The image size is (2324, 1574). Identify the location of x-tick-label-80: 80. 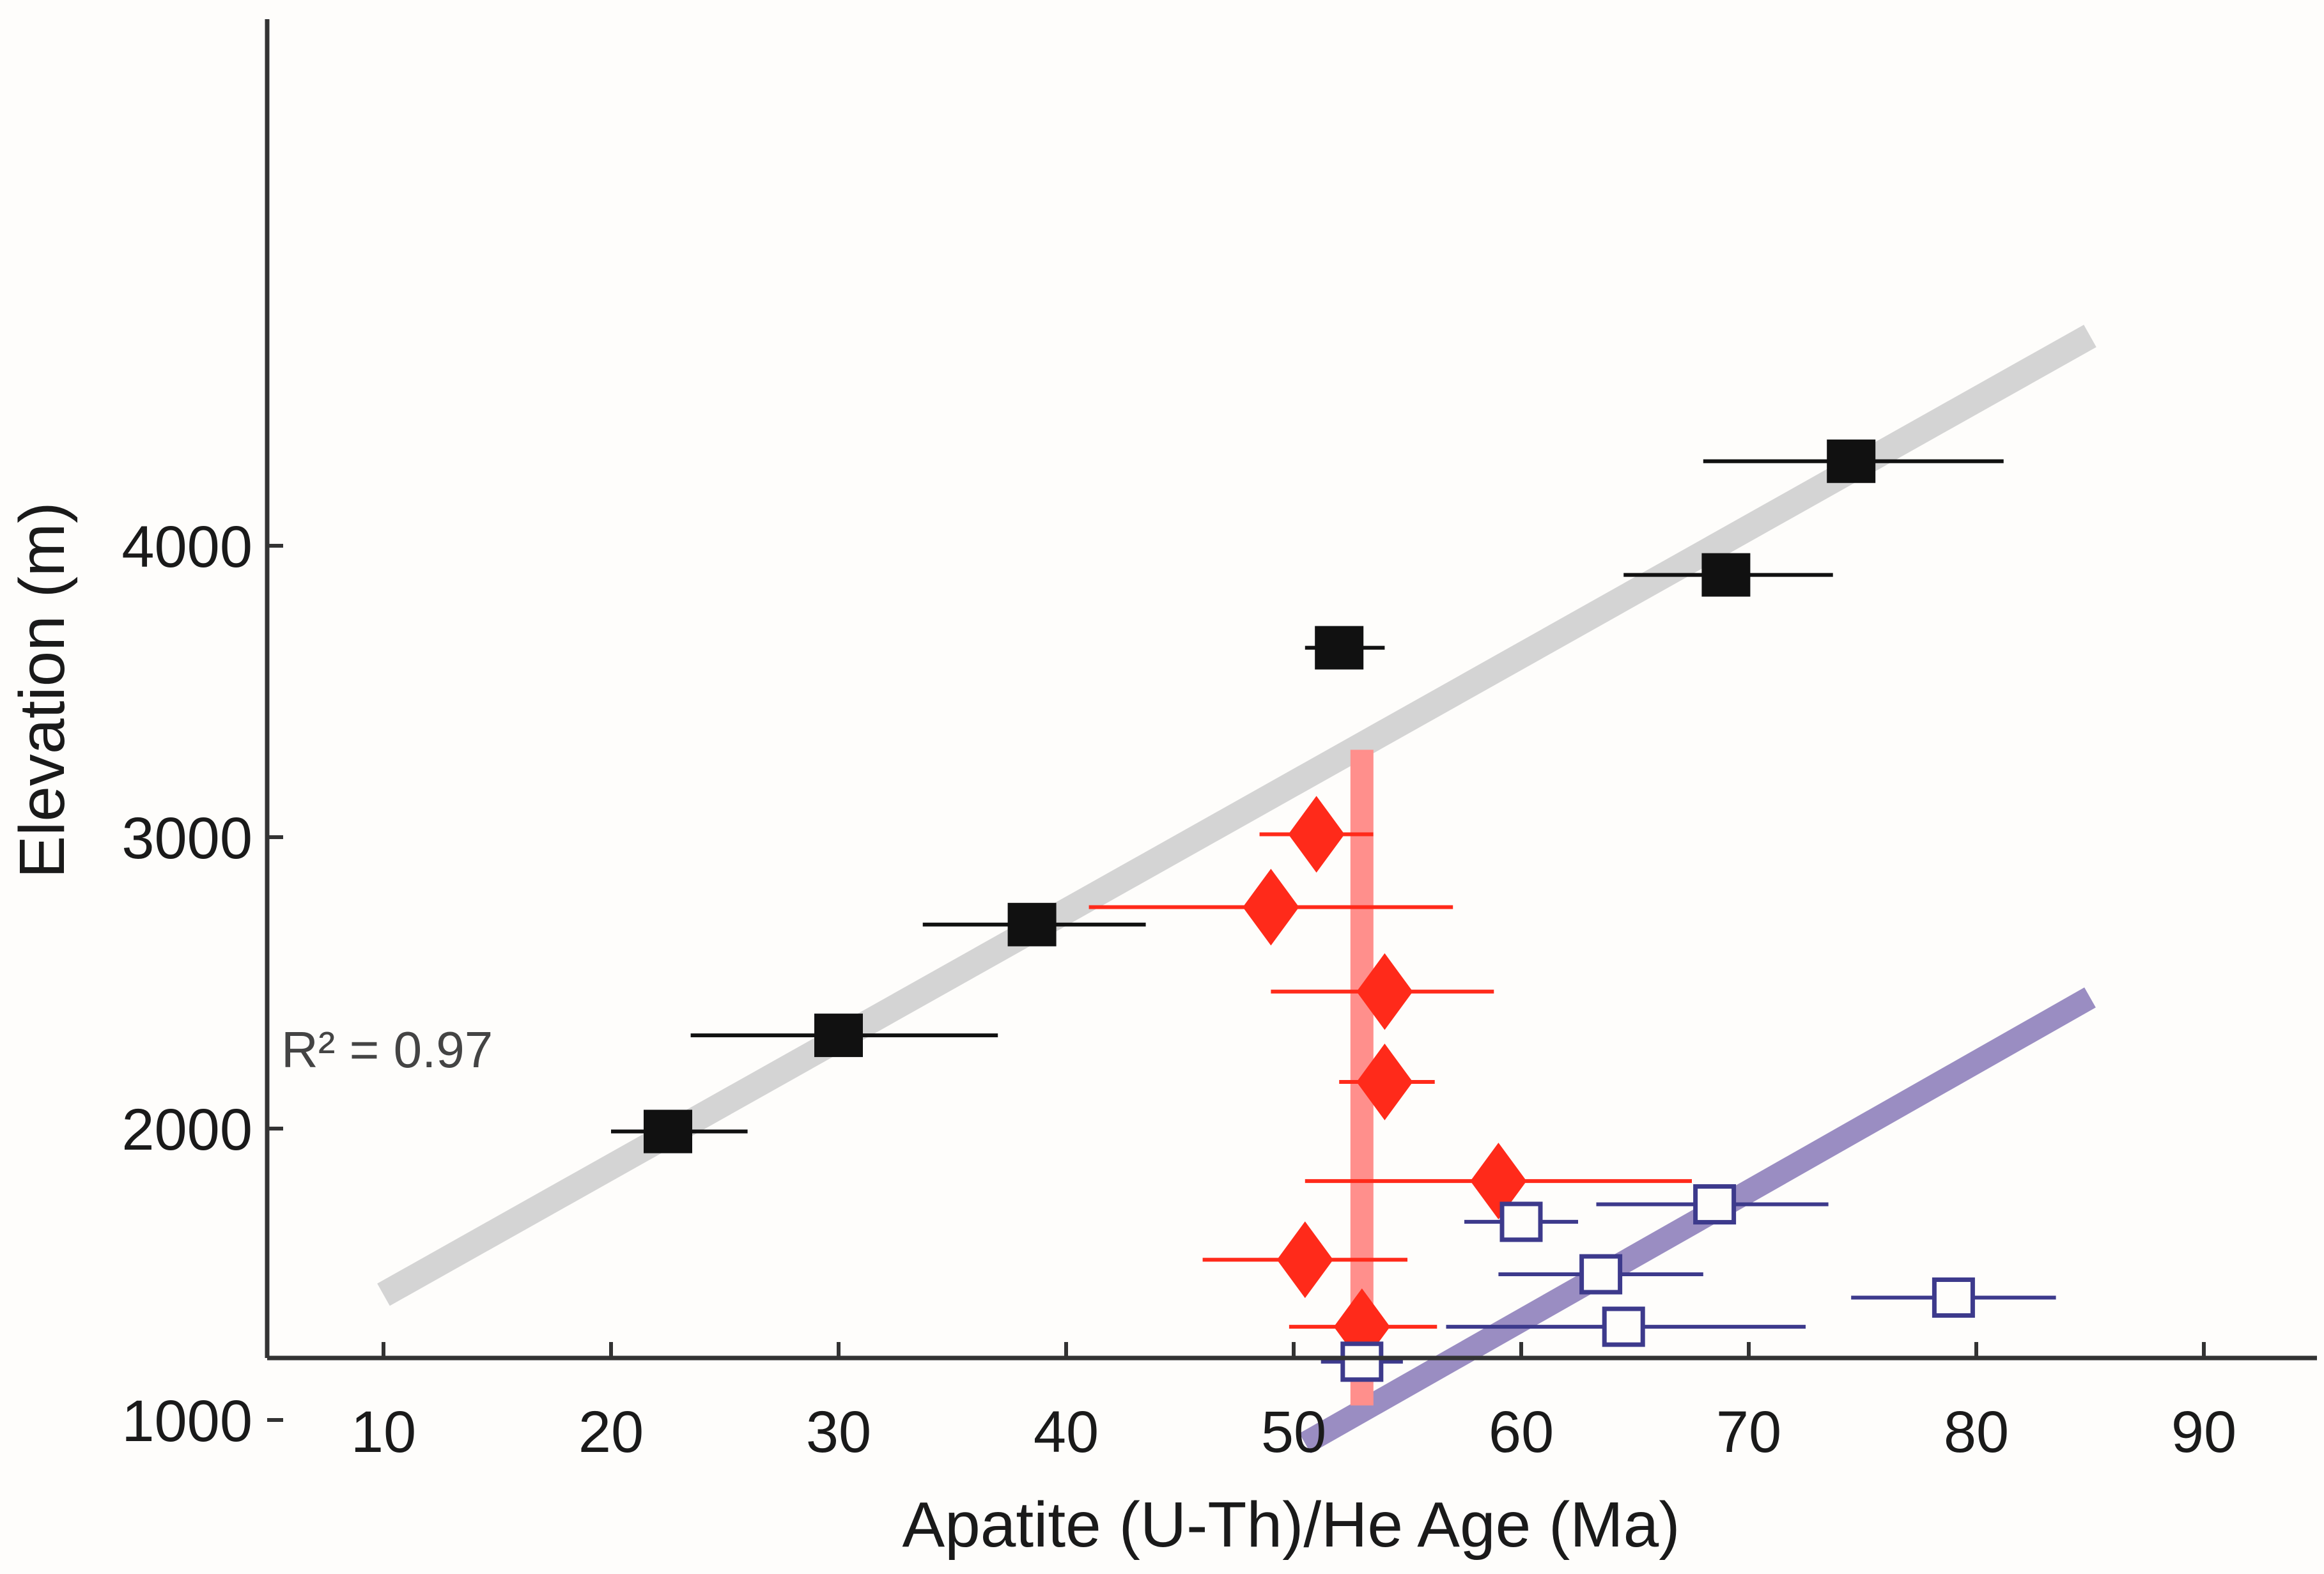
(1977, 1432).